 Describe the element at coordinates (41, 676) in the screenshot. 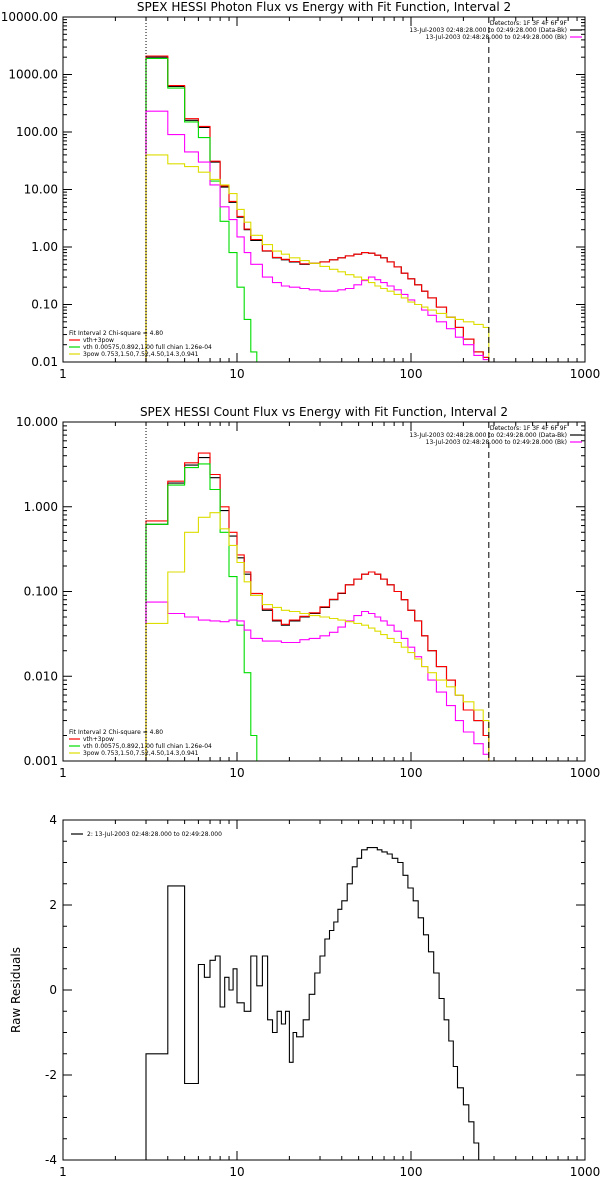

I see `y-tick-label: 0.010` at that location.